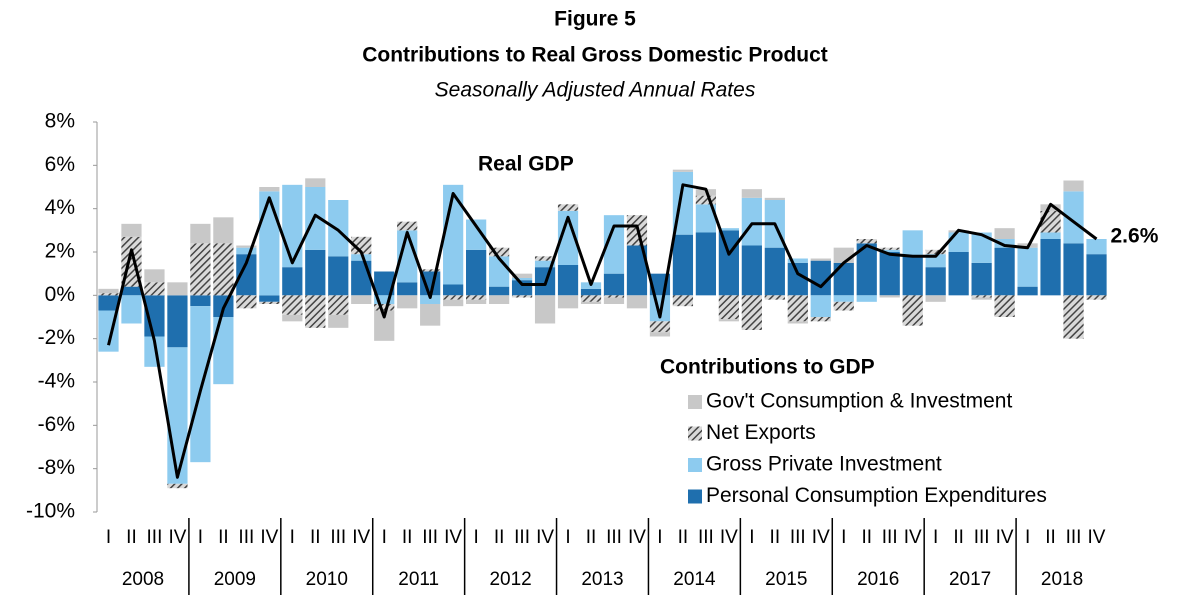  Describe the element at coordinates (60, 294) in the screenshot. I see `y-tick-label: 0%` at that location.